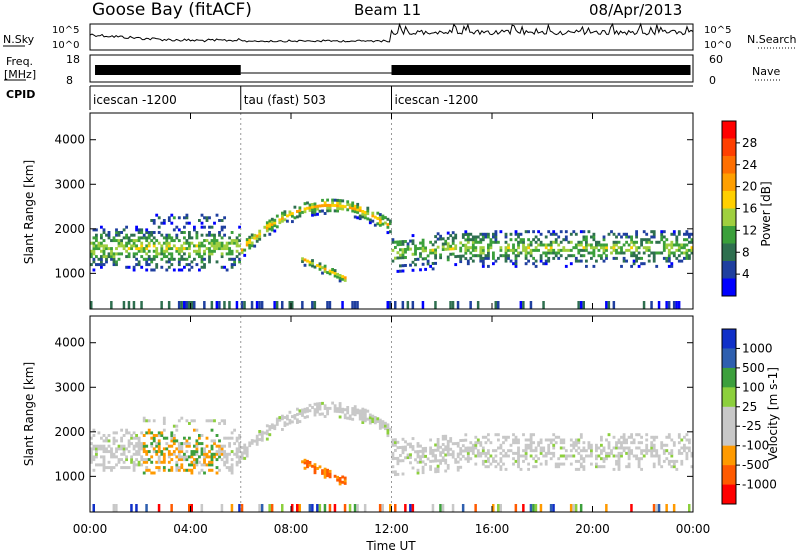 Image resolution: width=800 pixels, height=554 pixels. I want to click on nave-axis-bottom: 0, so click(712, 80).